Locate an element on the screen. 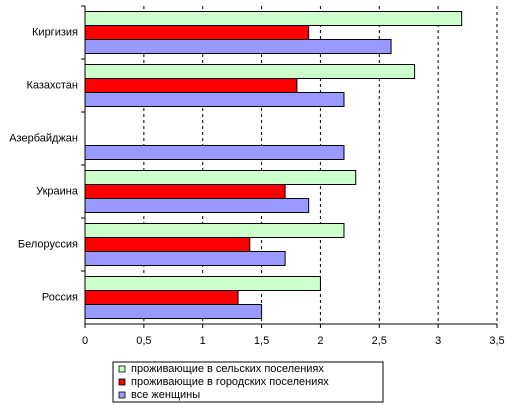 The image size is (513, 416). y-tick-label: Казахстан is located at coordinates (52, 85).